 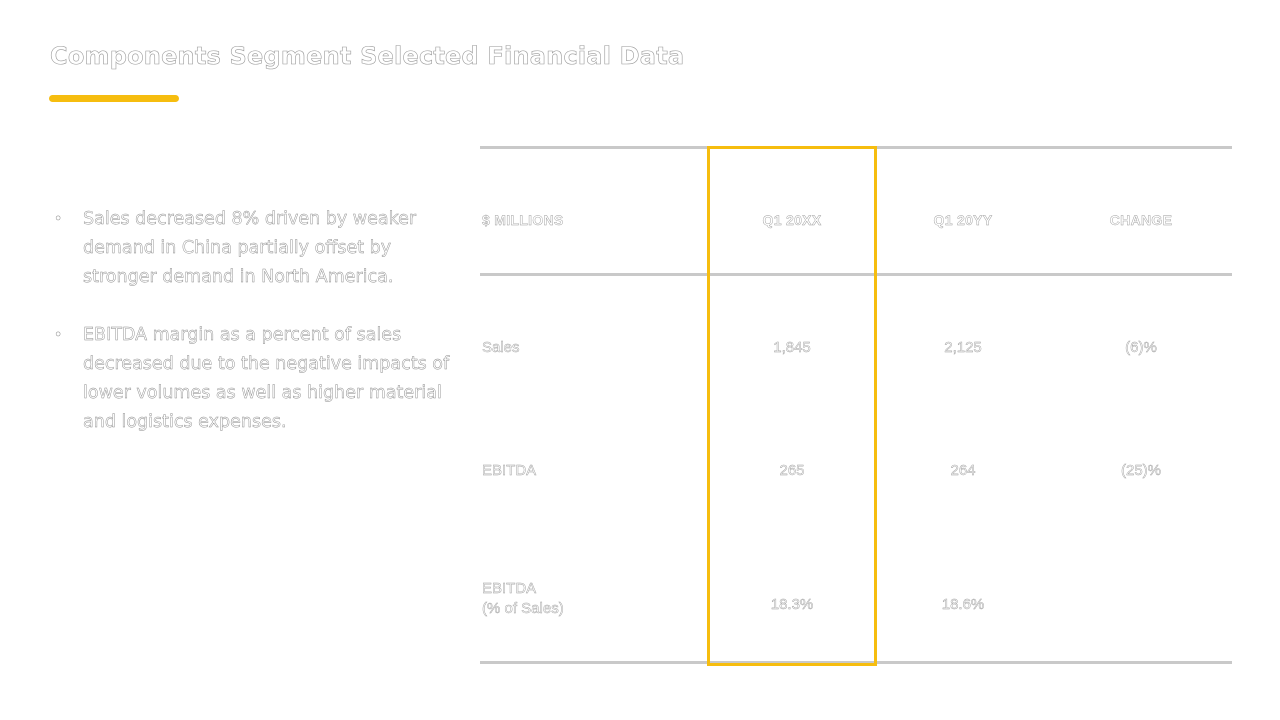 What do you see at coordinates (963, 604) in the screenshot?
I see `cell-margin-q1-yy: 18.6%` at bounding box center [963, 604].